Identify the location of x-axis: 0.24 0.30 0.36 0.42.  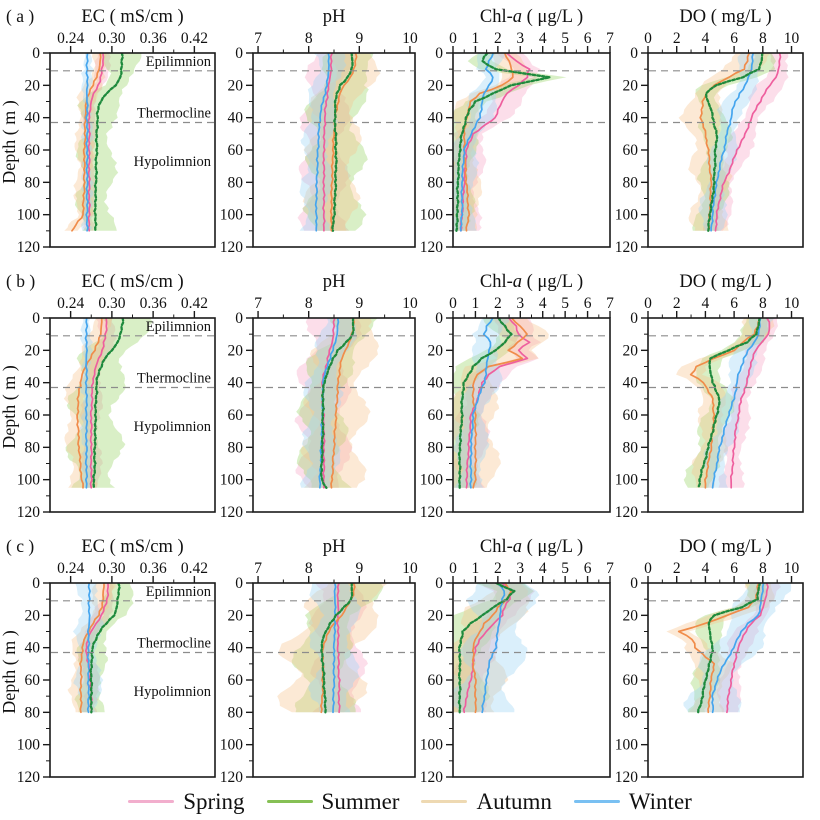
(132, 41).